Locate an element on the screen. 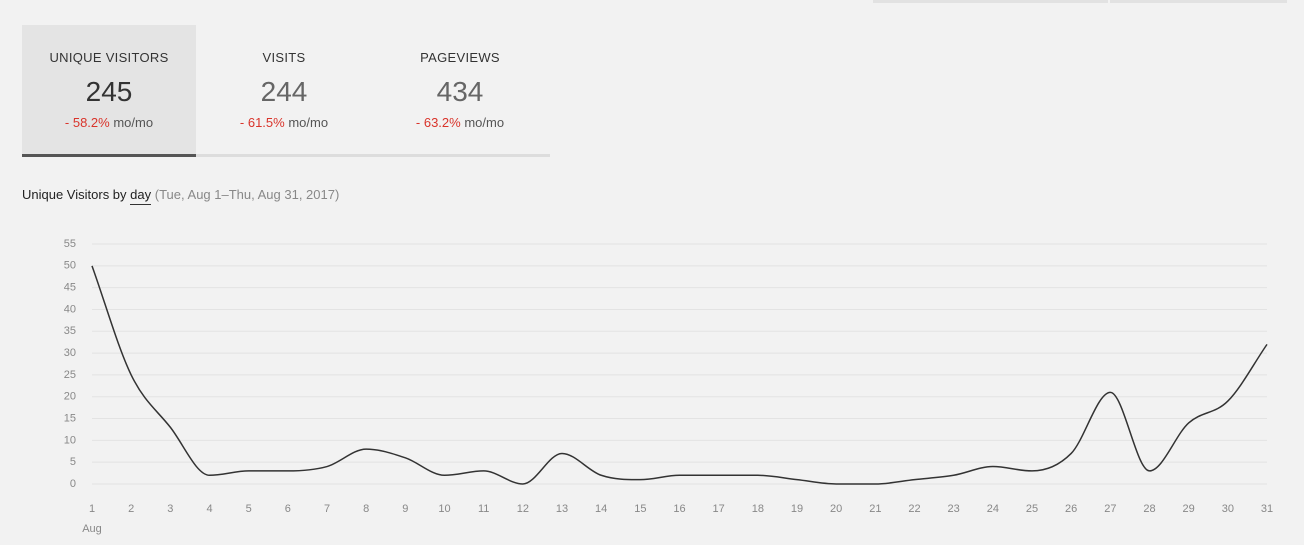  x-tick-label: 15 is located at coordinates (640, 509).